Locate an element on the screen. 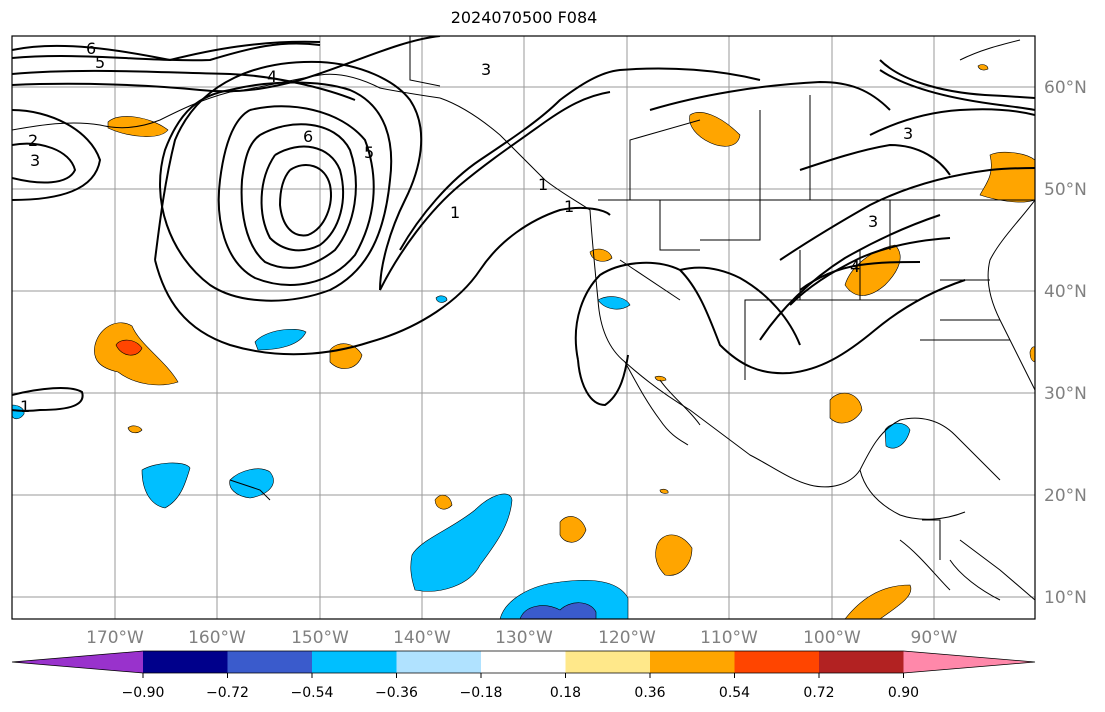 This screenshot has height=712, width=1105. colorbar-tick-label: 0.90 is located at coordinates (903, 693).